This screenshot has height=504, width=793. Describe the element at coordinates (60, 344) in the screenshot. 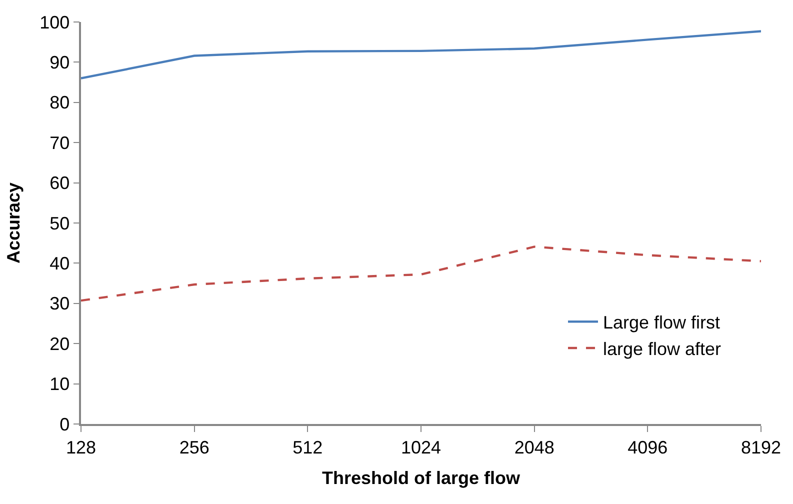

I see `y-tick-label: 20` at that location.